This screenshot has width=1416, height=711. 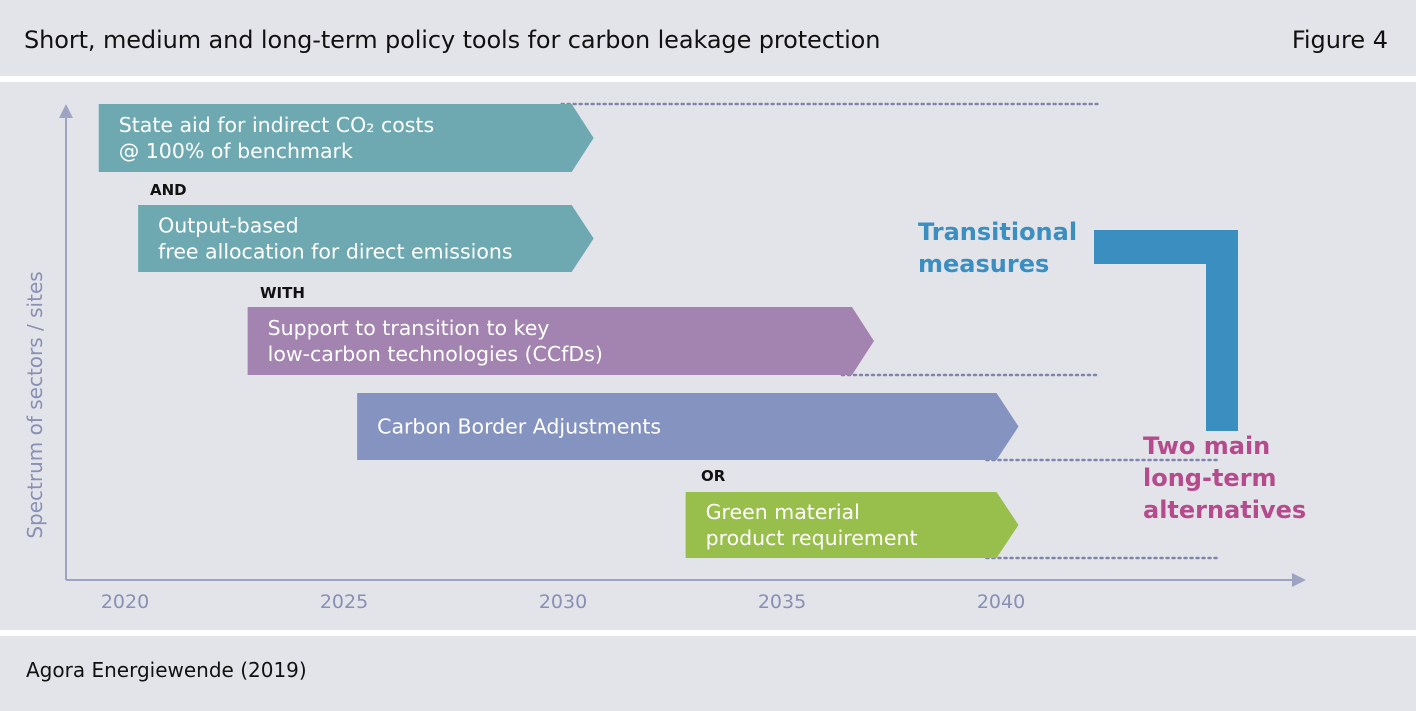 I want to click on y-axis-arrow, so click(x=66, y=111).